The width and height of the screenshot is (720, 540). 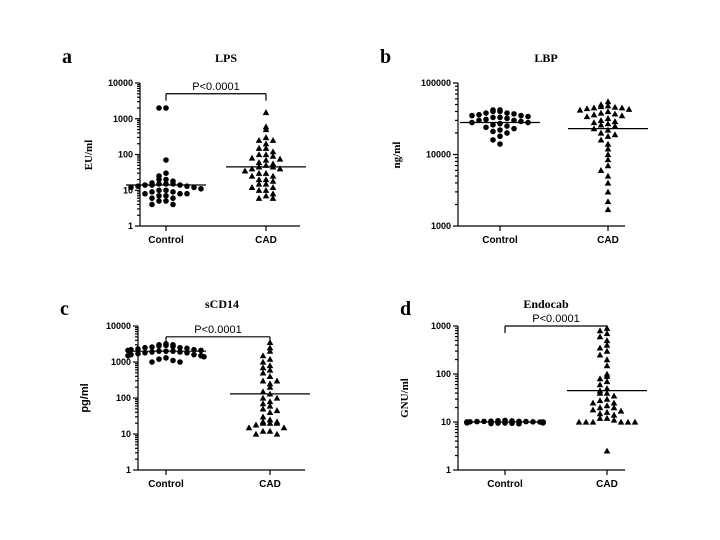 I want to click on y-axis-label: EU/ml, so click(x=89, y=155).